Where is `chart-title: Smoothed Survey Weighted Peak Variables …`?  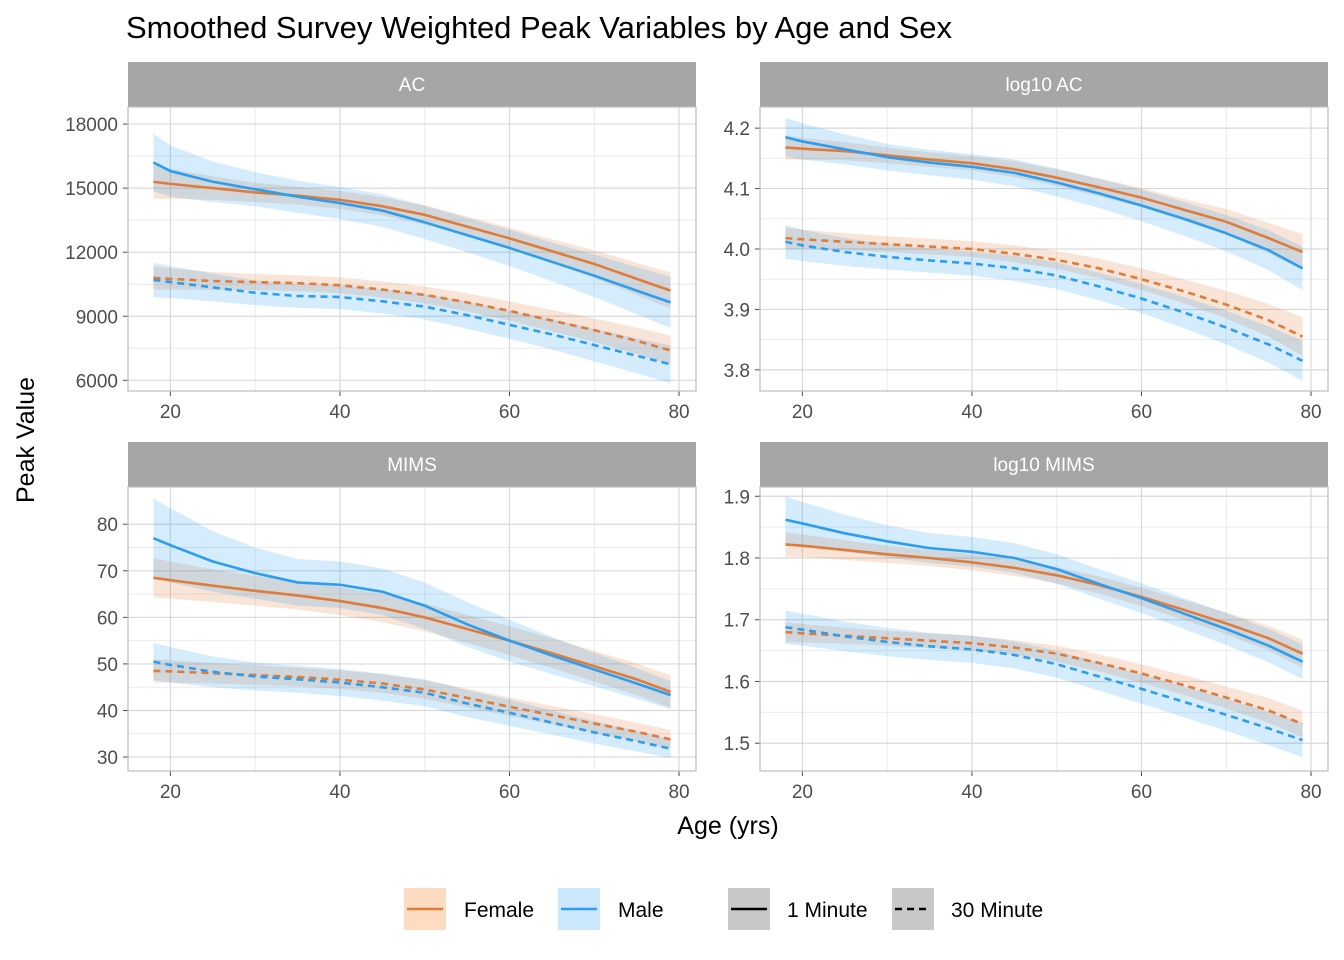 chart-title: Smoothed Survey Weighted Peak Variables … is located at coordinates (539, 27).